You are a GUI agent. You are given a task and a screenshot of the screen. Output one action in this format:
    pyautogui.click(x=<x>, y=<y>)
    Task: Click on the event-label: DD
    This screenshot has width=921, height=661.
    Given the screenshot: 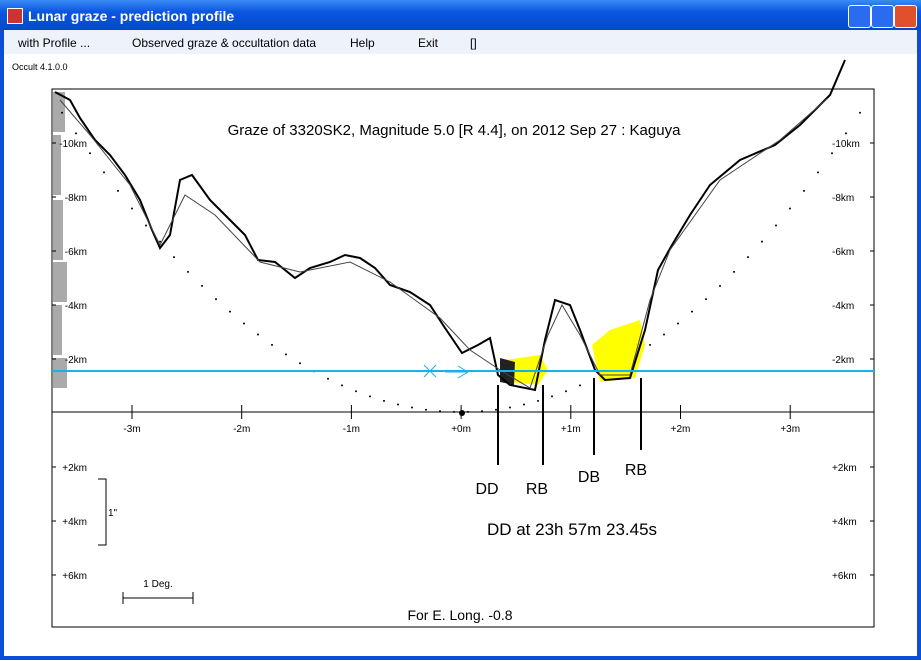 What is the action you would take?
    pyautogui.click(x=486, y=489)
    